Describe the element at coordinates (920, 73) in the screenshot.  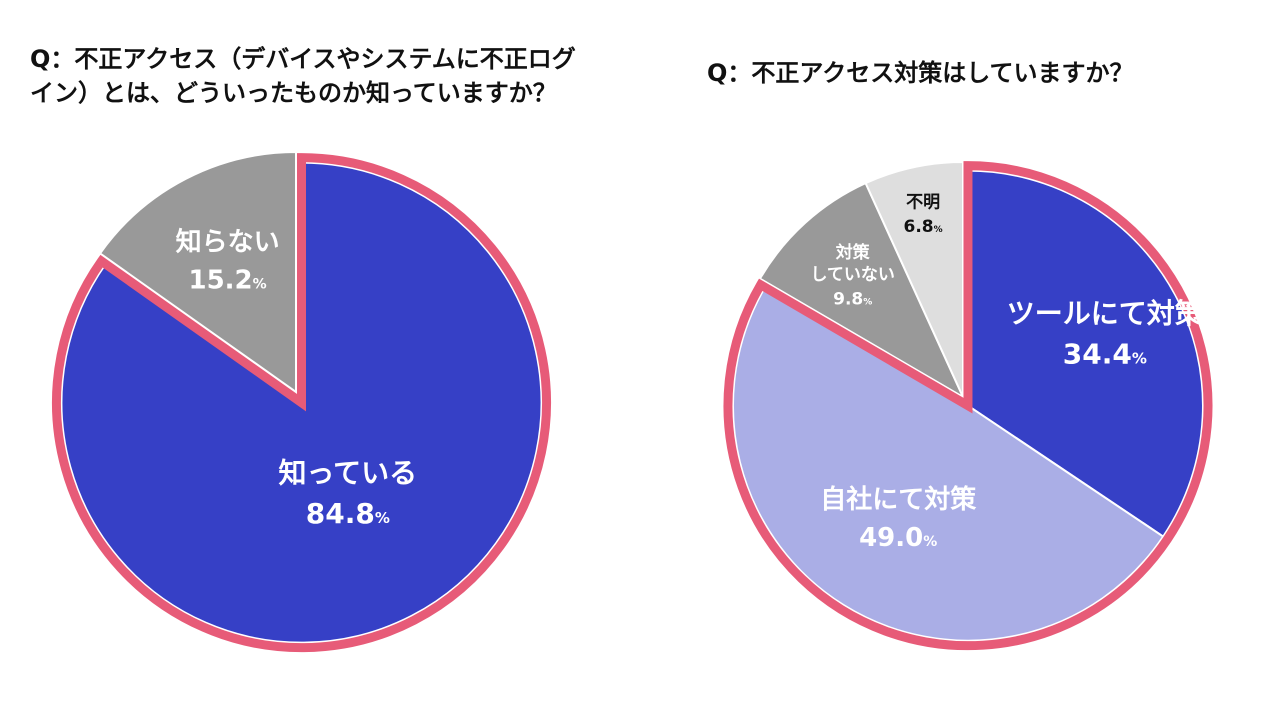
I see `right-question-title: Q：不正アクセス対策はしていますか？` at that location.